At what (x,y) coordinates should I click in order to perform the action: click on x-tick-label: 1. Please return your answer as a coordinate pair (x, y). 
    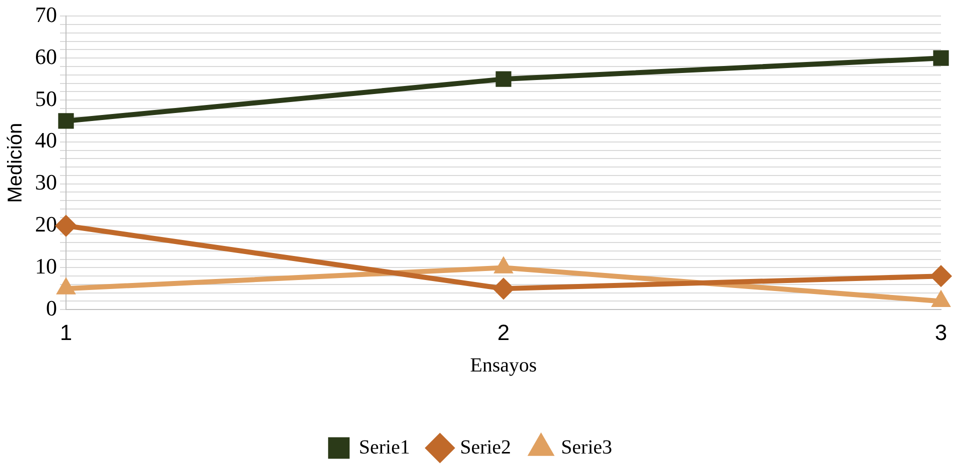
    Looking at the image, I should click on (66, 332).